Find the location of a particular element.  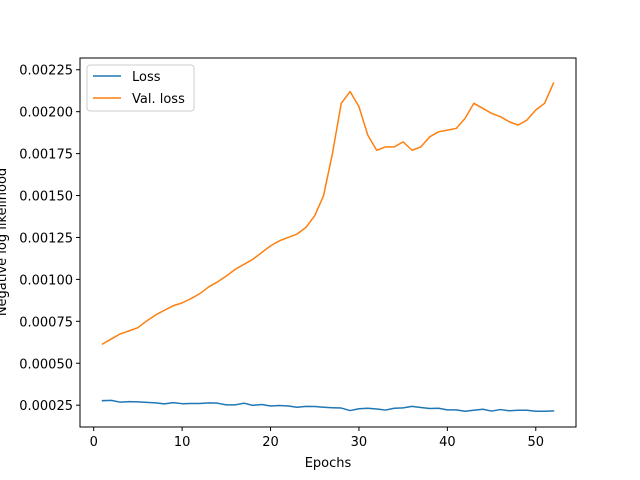

y-tick-label: 0.00225 is located at coordinates (46, 71).